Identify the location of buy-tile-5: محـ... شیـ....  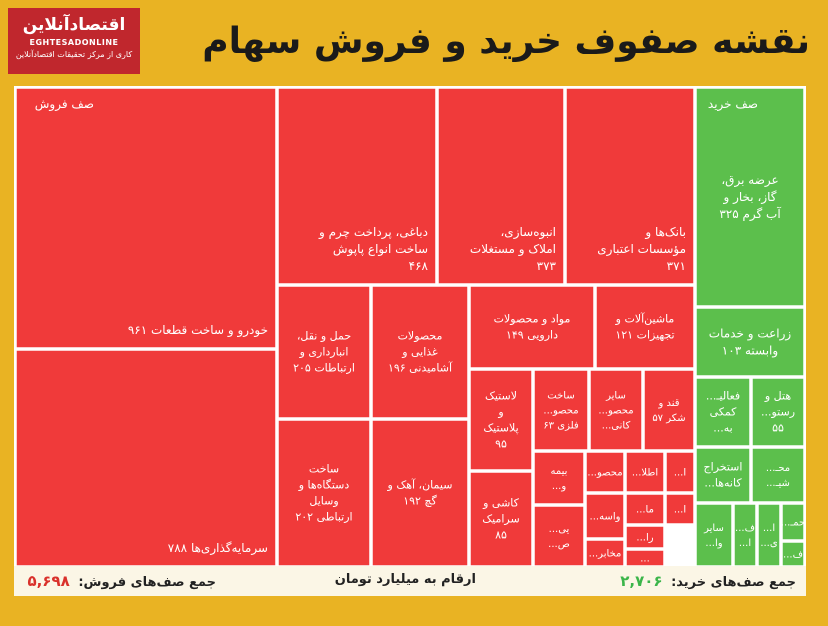
(777, 475).